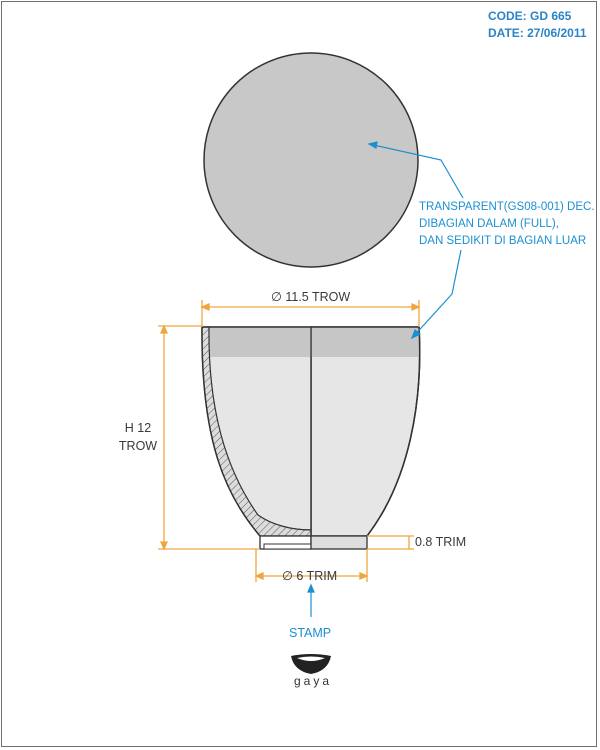  What do you see at coordinates (365, 342) in the screenshot?
I see `rim-glaze-band-right` at bounding box center [365, 342].